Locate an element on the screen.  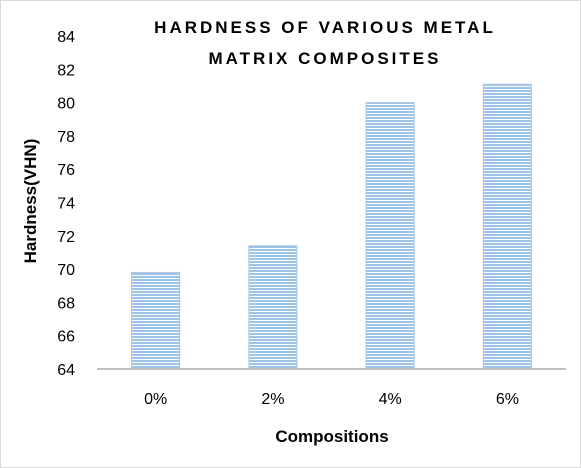
y-tick-label: 74 is located at coordinates (66, 204).